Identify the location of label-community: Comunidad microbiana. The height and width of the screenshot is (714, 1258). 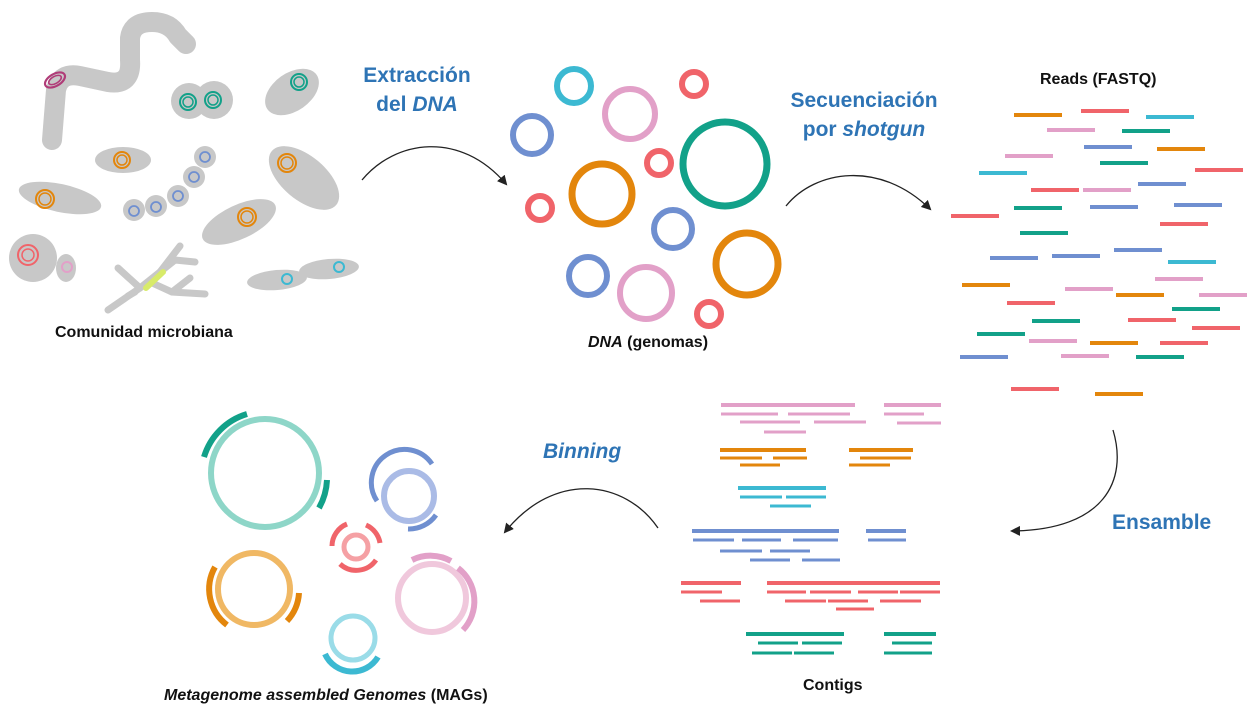
(144, 332).